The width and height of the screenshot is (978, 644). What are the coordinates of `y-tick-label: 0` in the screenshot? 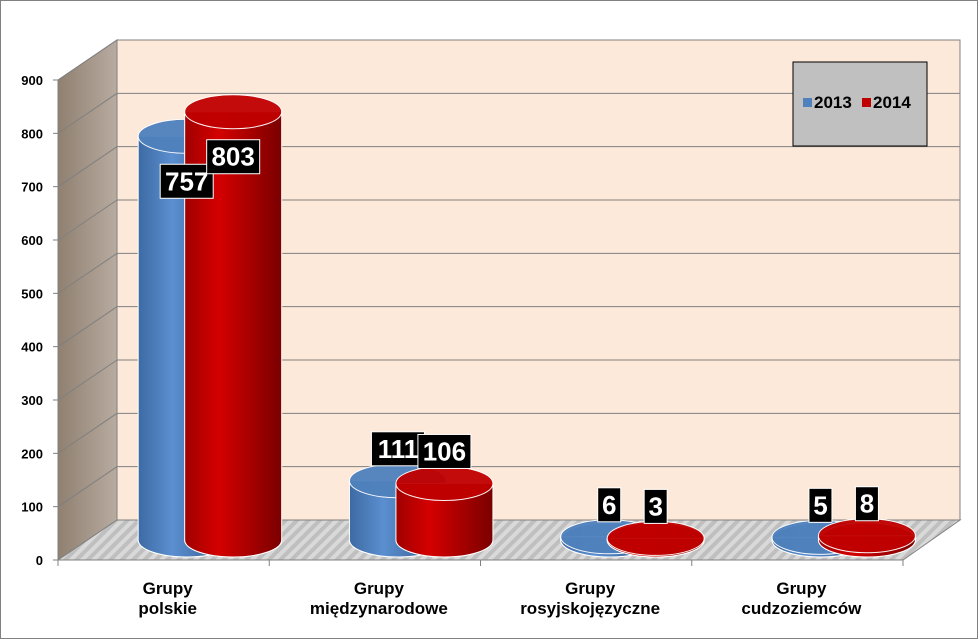 It's located at (39, 560).